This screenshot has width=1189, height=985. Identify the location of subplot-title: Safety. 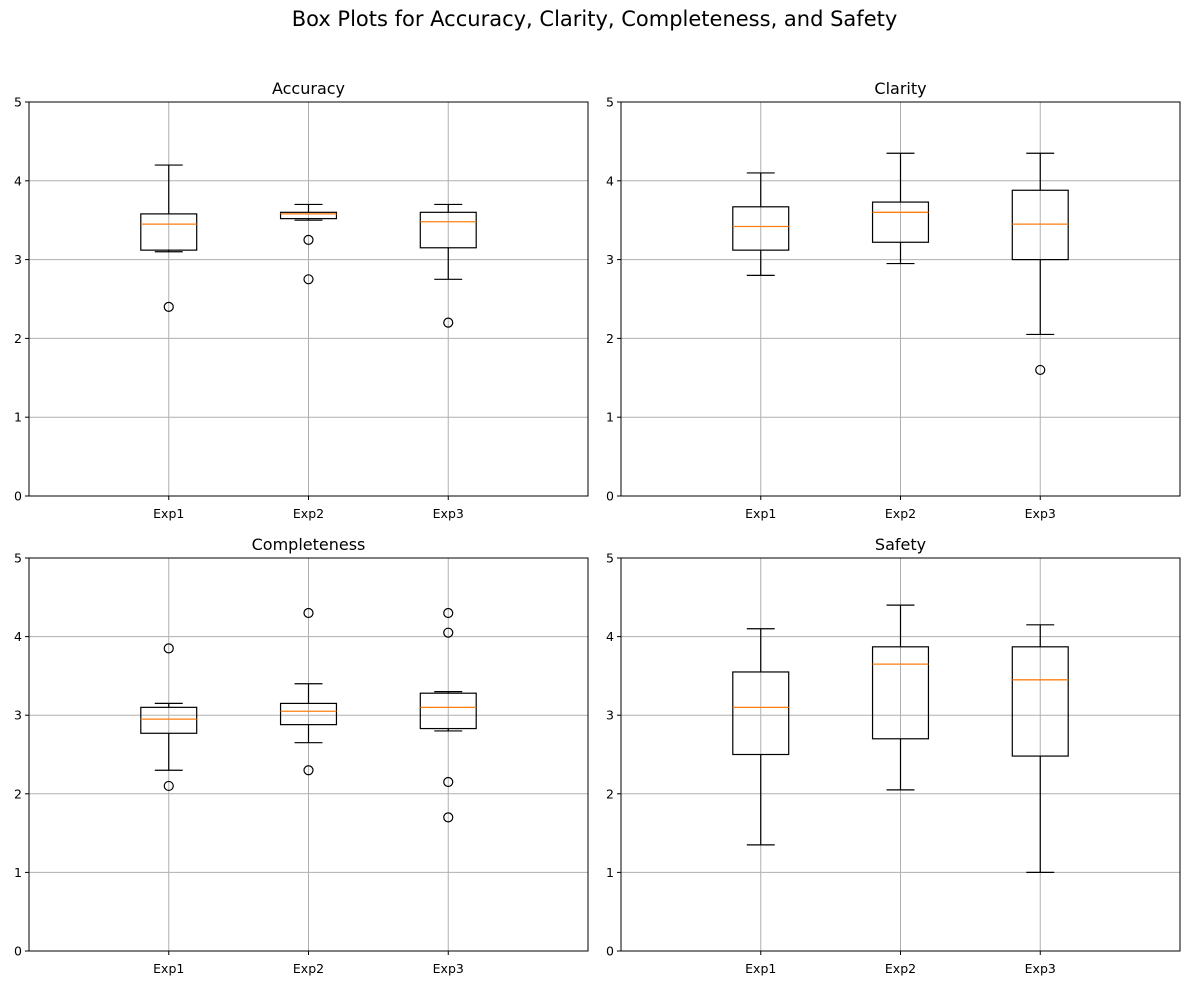
(900, 544).